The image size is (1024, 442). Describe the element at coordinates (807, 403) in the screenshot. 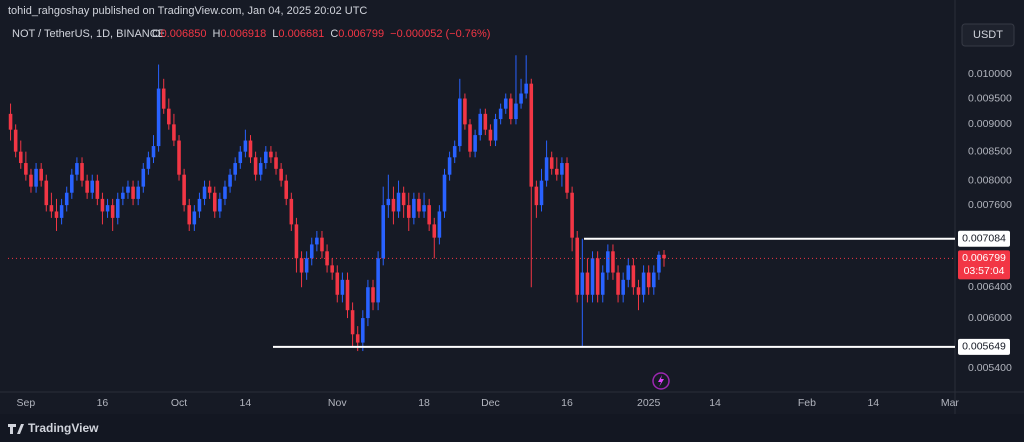

I see `x-tick-label: Feb` at that location.